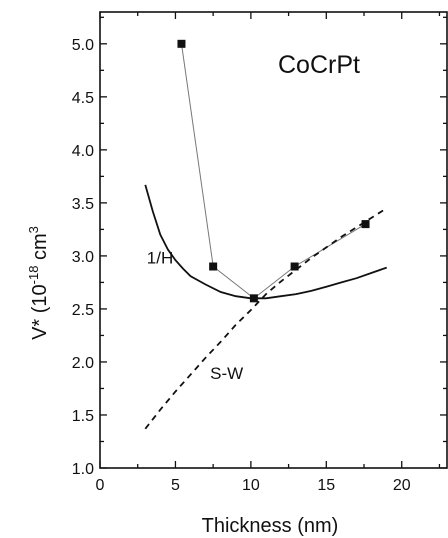 The image size is (448, 538). I want to click on y-tick-label: 3.0, so click(83, 257).